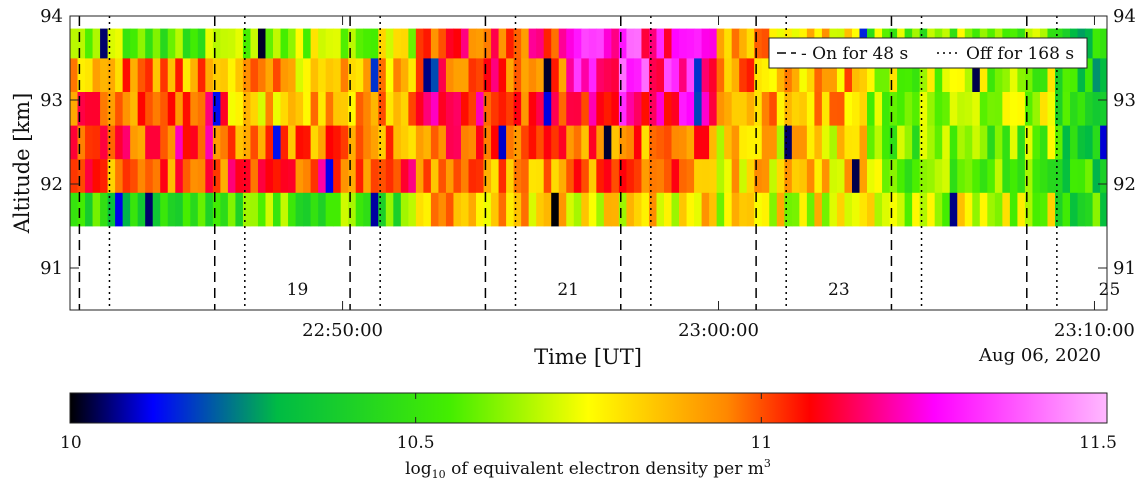 The width and height of the screenshot is (1135, 485). Describe the element at coordinates (704, 290) in the screenshot. I see `cycle-labels: 192123252729` at that location.